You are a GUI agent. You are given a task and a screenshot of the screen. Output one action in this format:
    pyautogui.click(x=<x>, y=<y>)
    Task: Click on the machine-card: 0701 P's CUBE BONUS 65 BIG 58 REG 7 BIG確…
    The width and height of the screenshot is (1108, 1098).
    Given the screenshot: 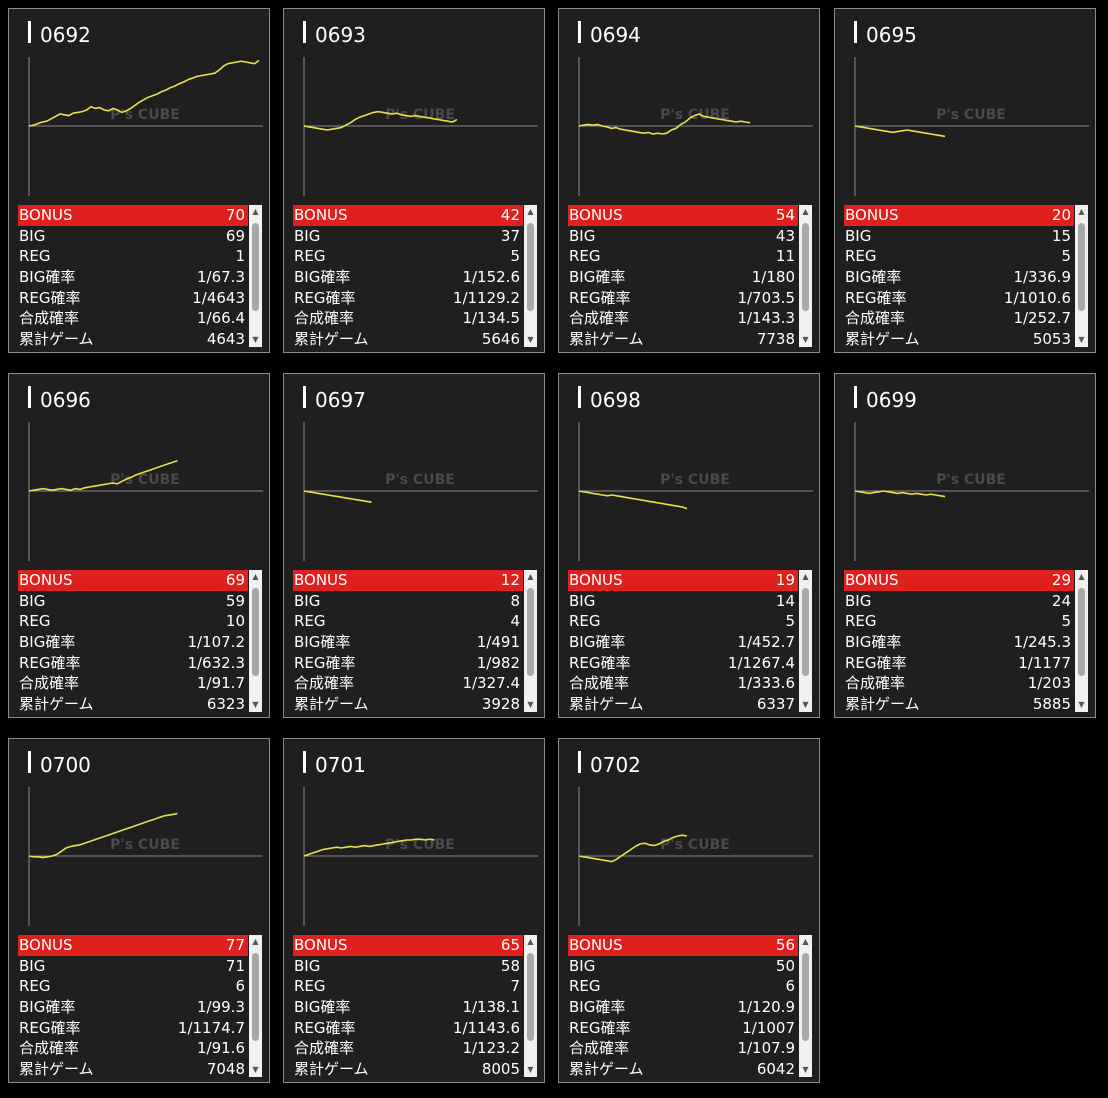 What is the action you would take?
    pyautogui.click(x=414, y=910)
    